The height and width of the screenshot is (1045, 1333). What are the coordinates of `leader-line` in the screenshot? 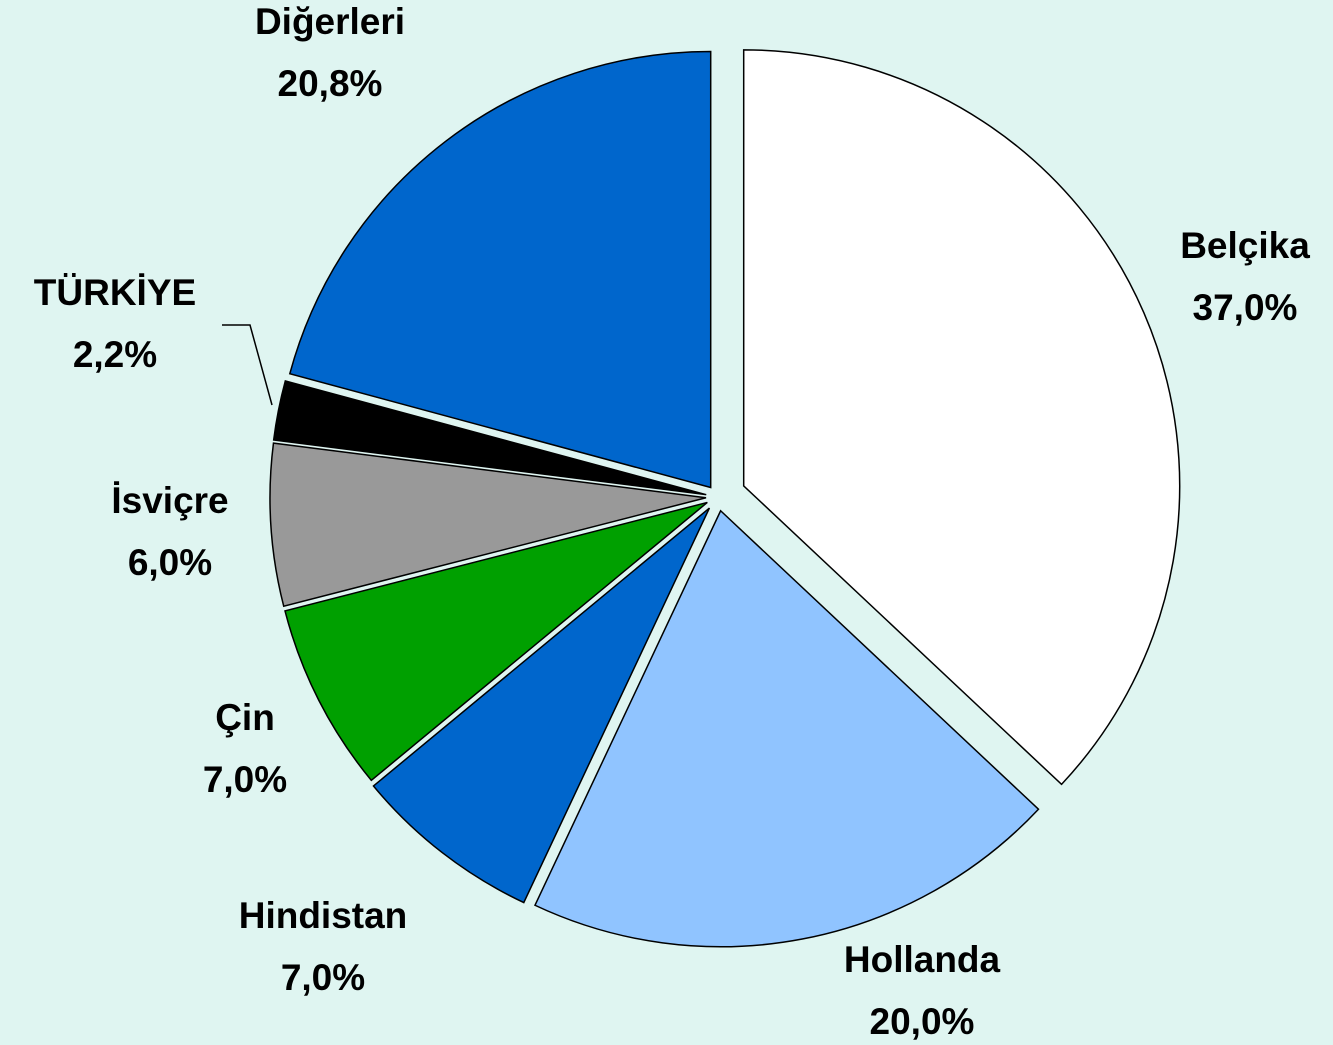 It's located at (247, 365).